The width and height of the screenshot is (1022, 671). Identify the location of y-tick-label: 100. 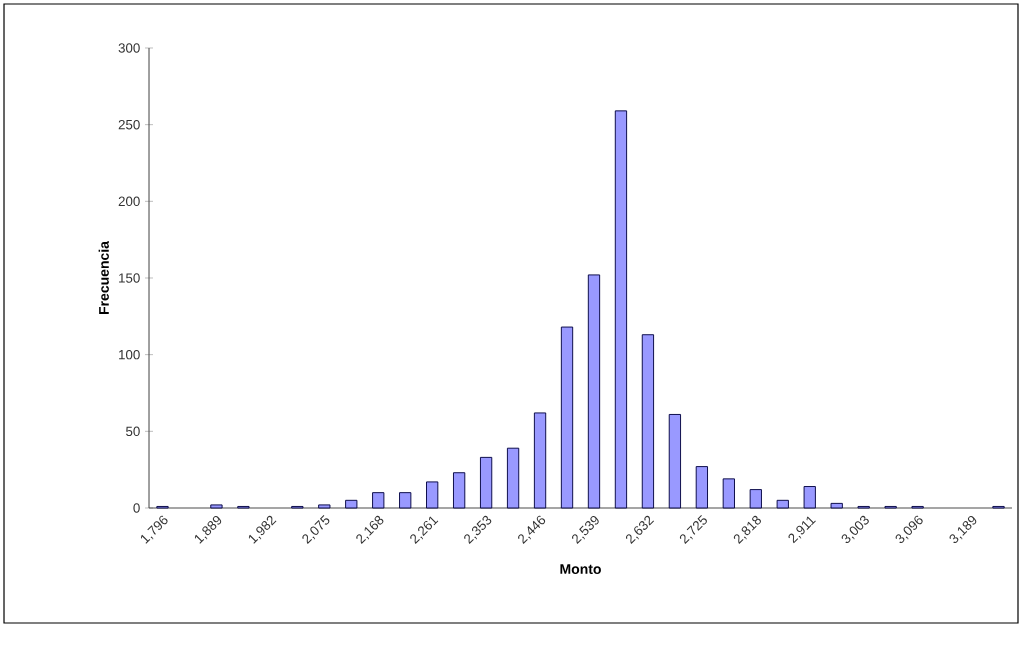
(129, 354).